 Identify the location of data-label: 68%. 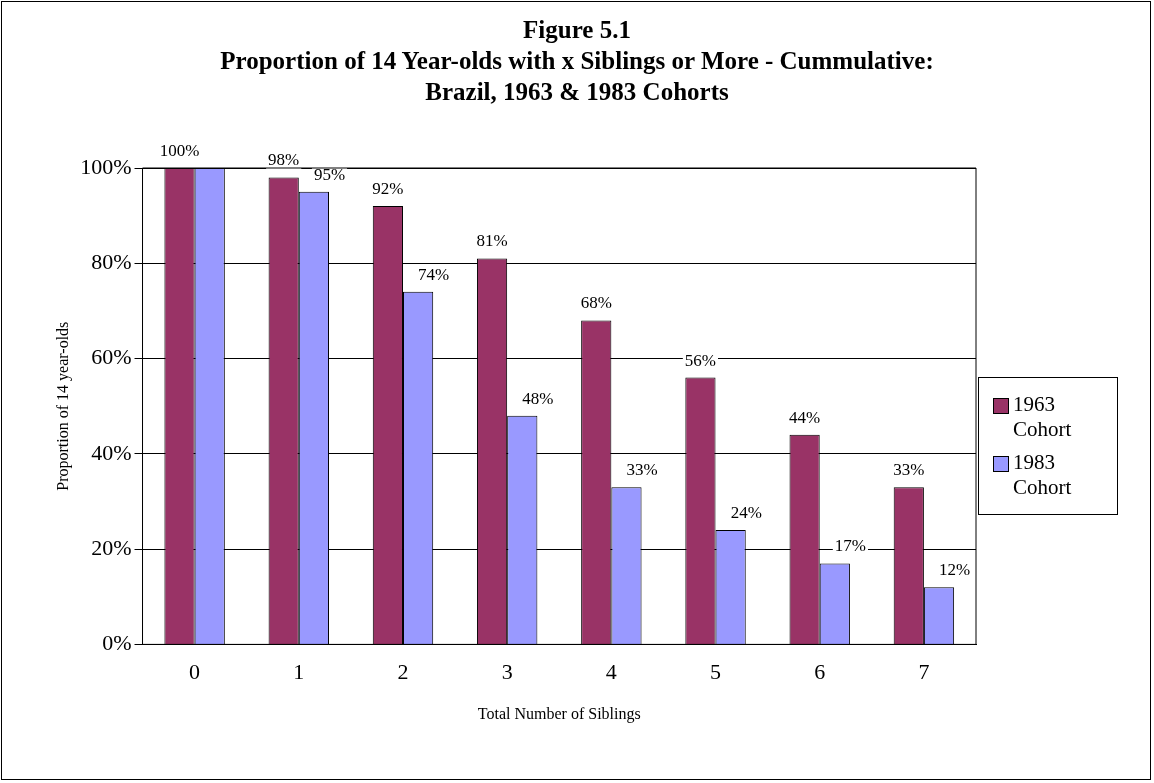
(596, 303).